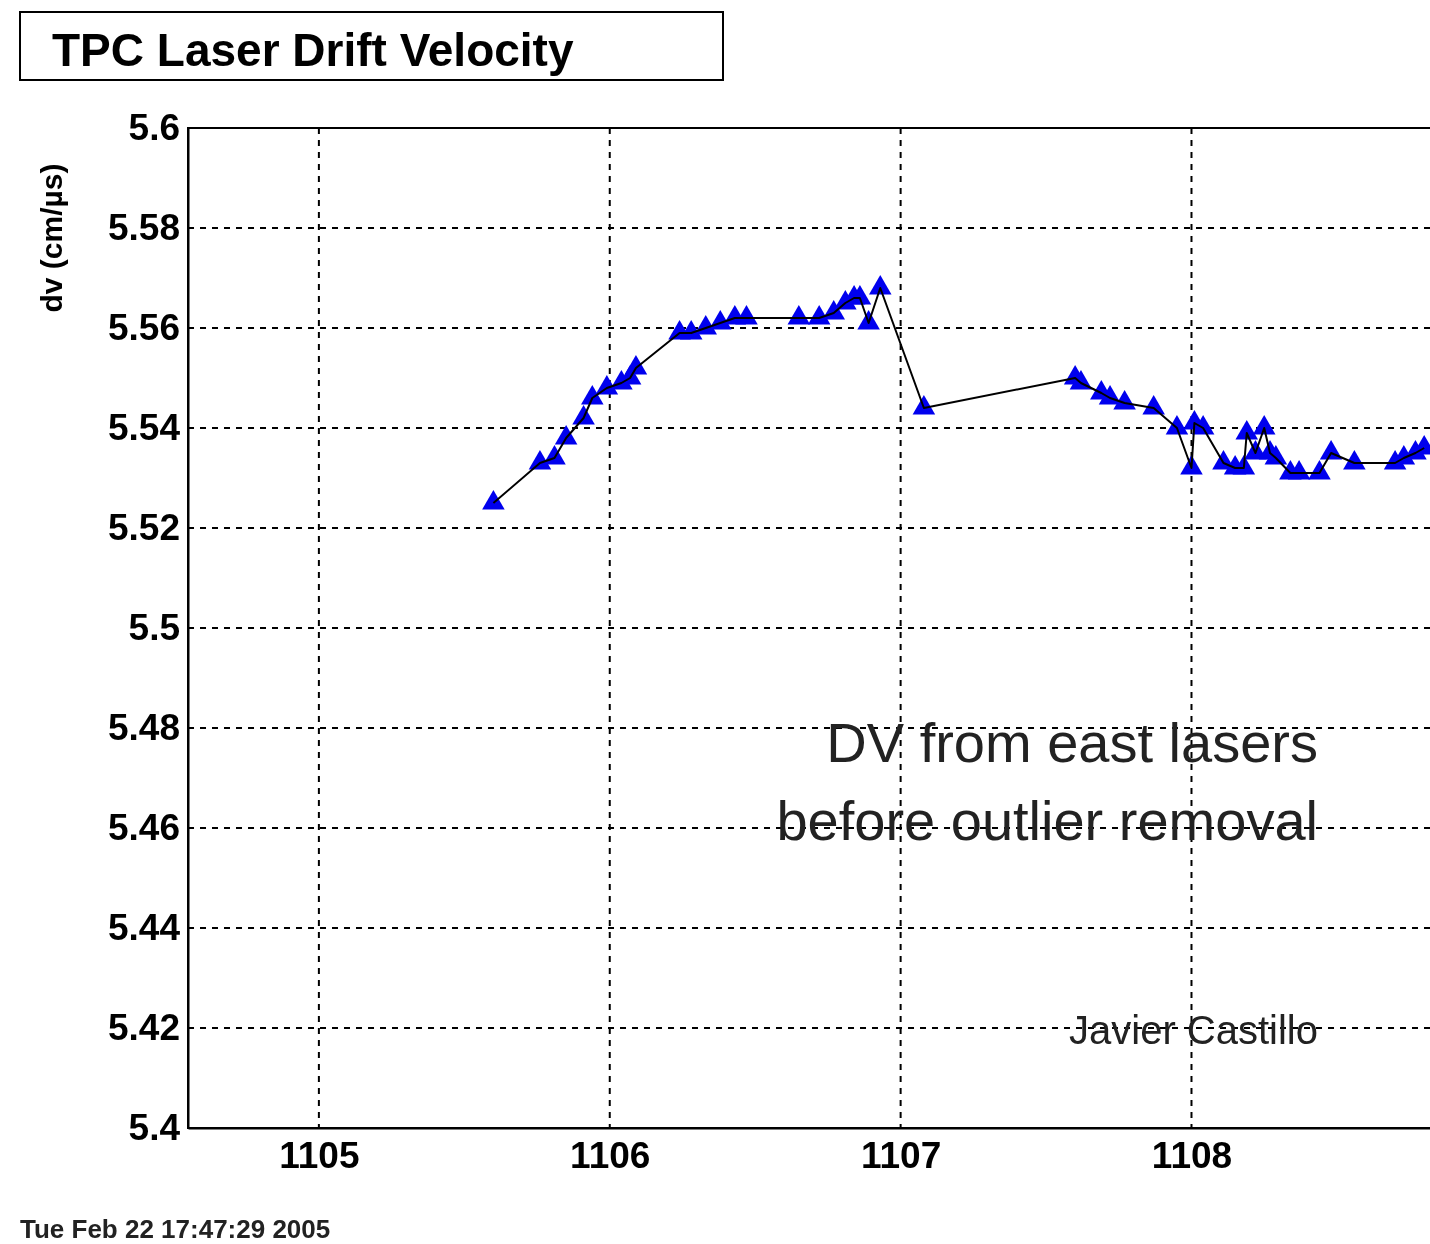 This screenshot has height=1244, width=1430. I want to click on x-tick-label: 1106, so click(610, 1156).